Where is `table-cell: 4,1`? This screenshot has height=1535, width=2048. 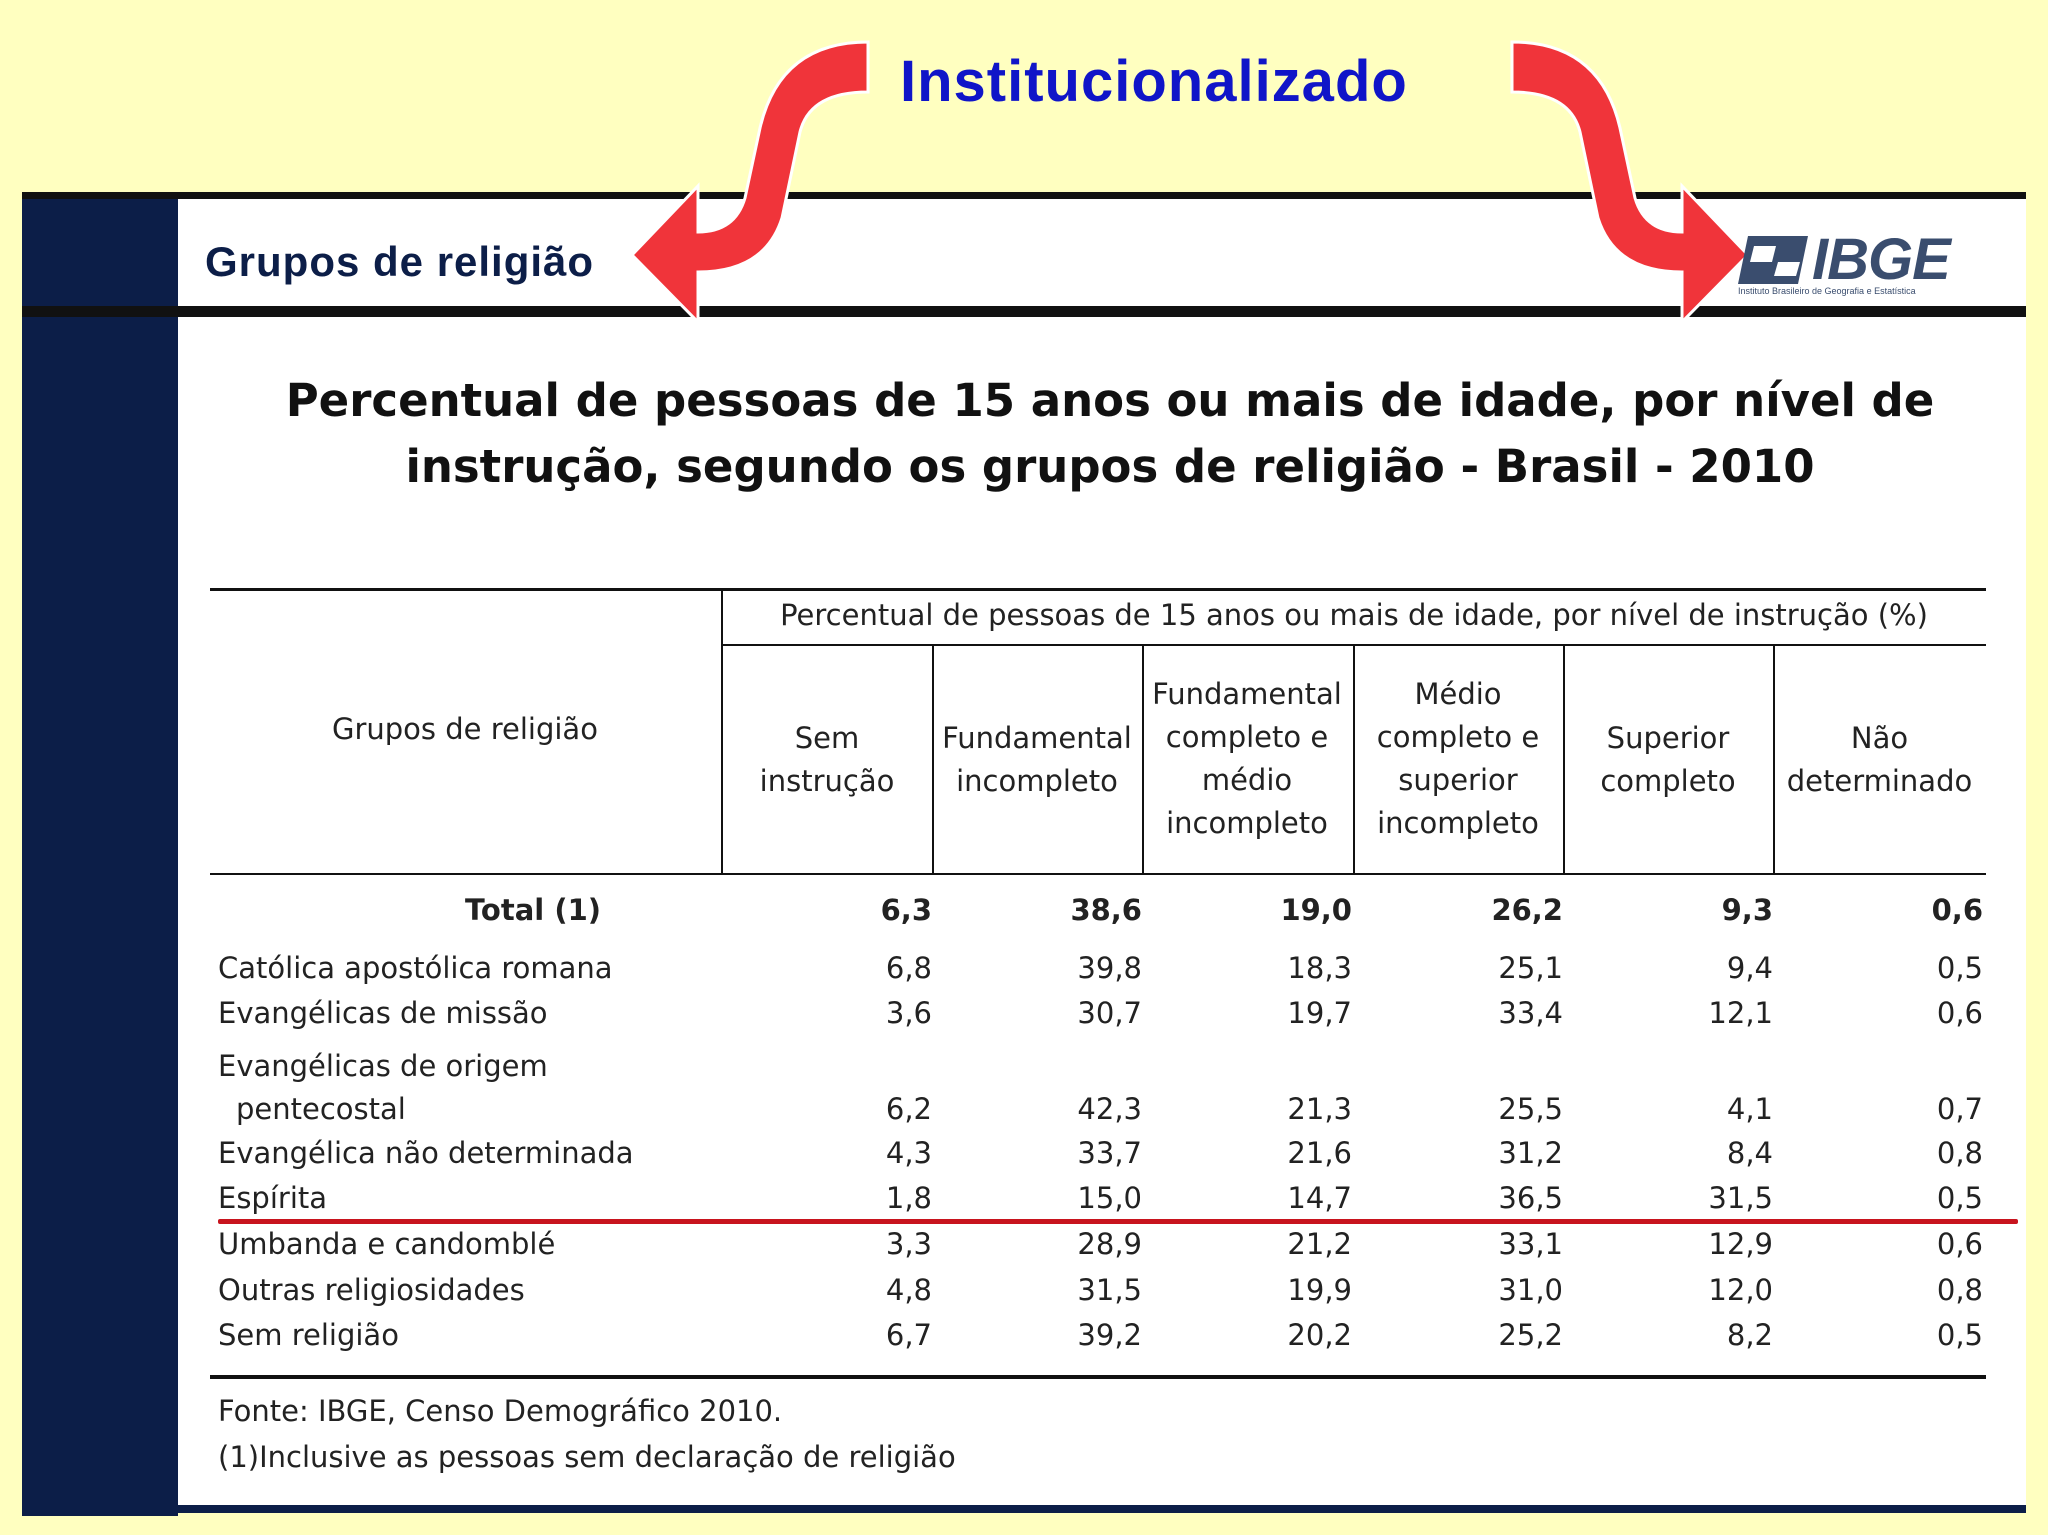 table-cell: 4,1 is located at coordinates (1749, 1109).